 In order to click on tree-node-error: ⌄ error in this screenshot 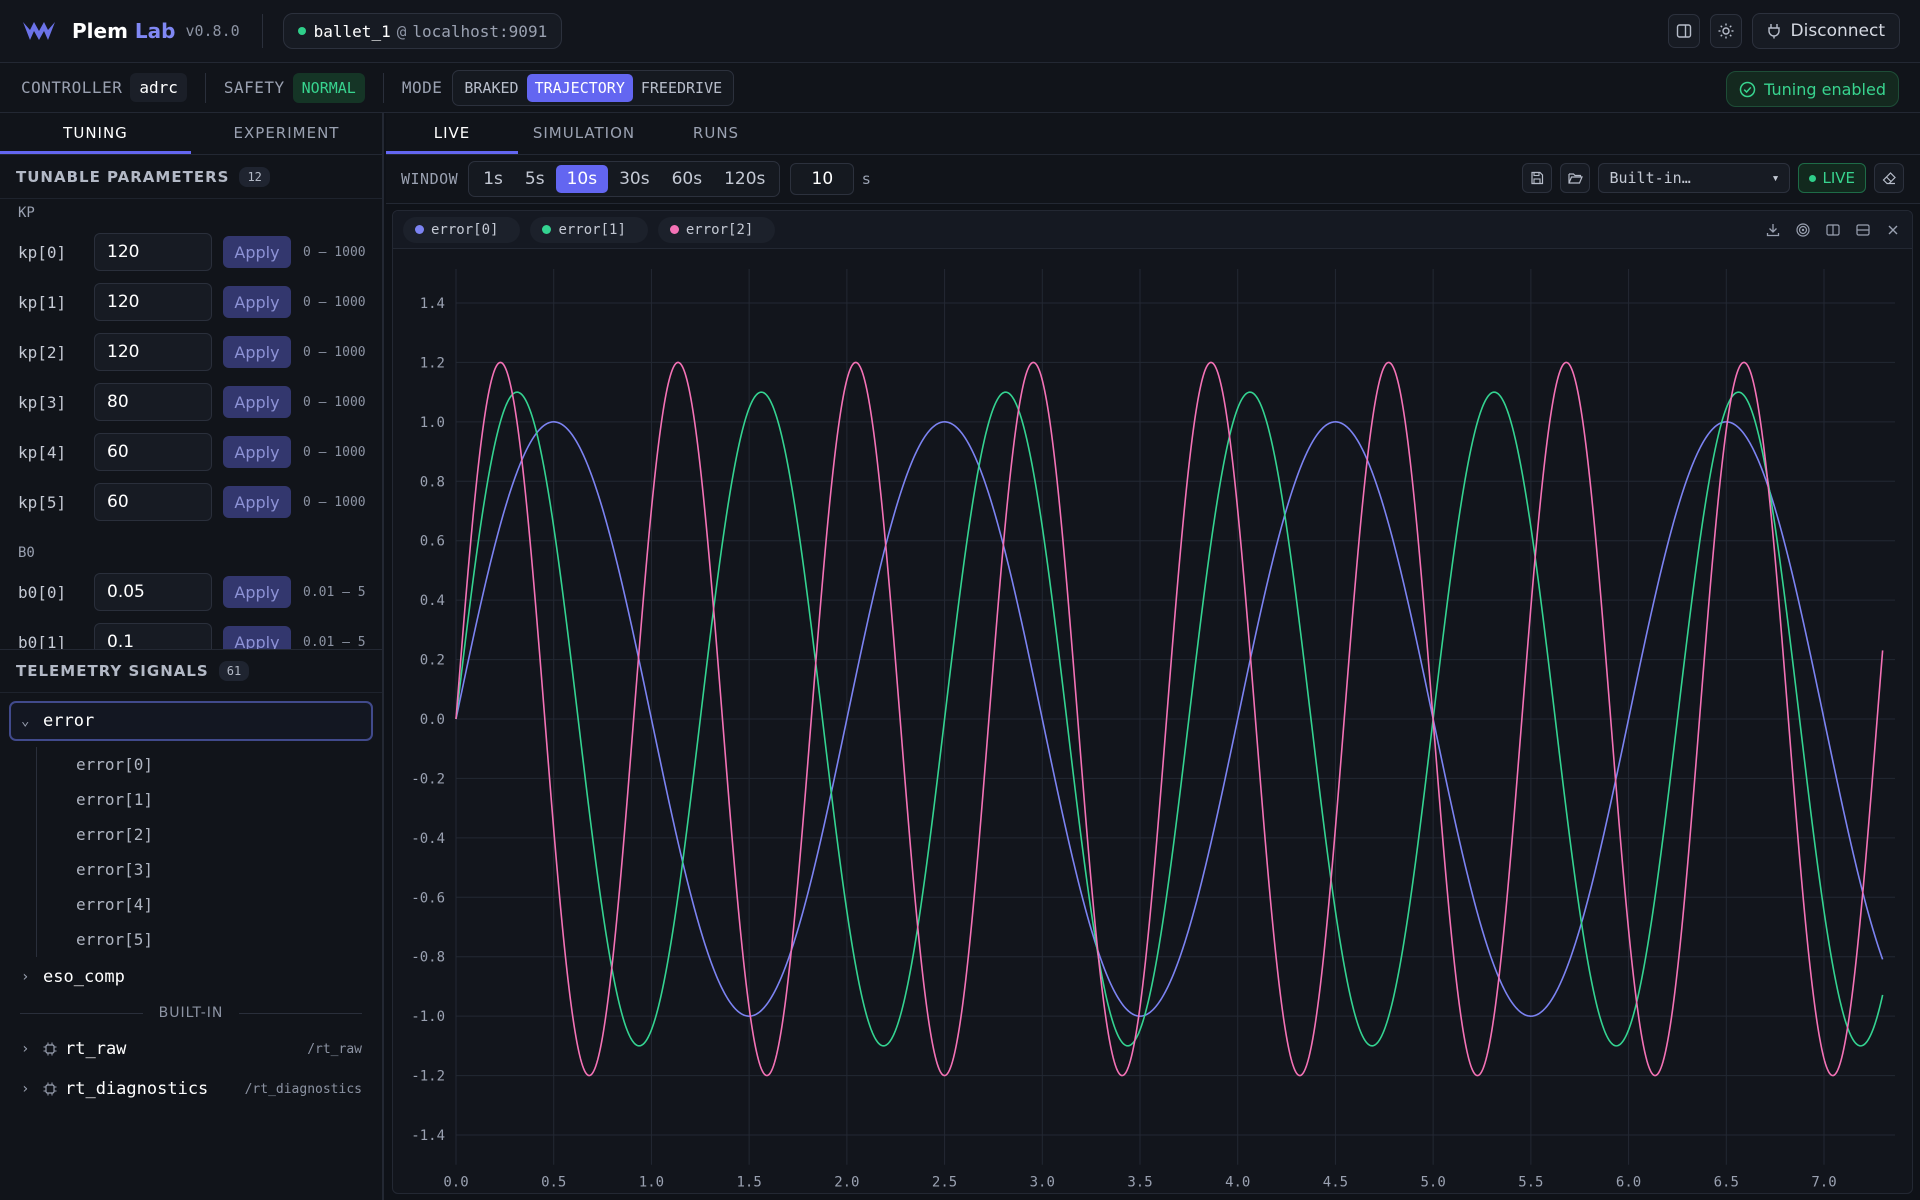, I will do `click(191, 721)`.